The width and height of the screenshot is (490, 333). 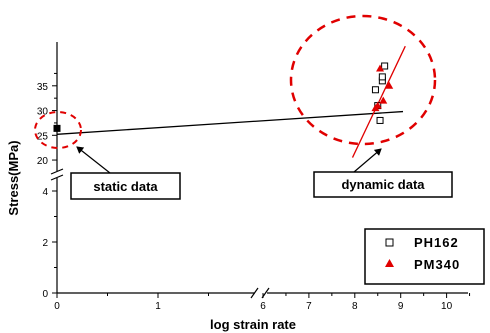 I want to click on x-tick-label: 0, so click(x=57, y=306).